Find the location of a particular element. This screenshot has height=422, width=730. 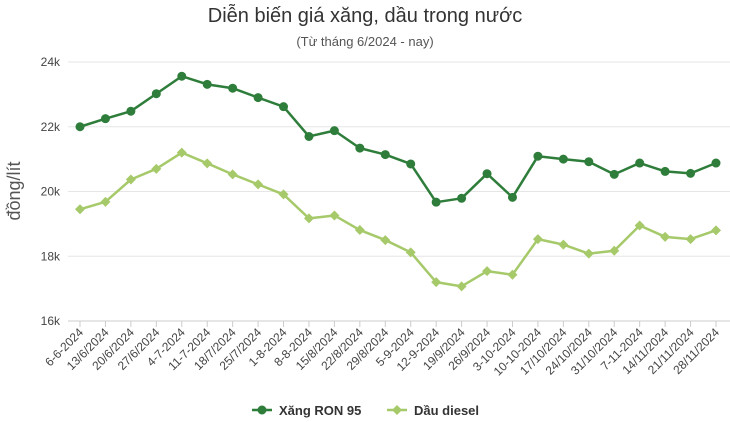

y-tick-label: 16k is located at coordinates (51, 321).